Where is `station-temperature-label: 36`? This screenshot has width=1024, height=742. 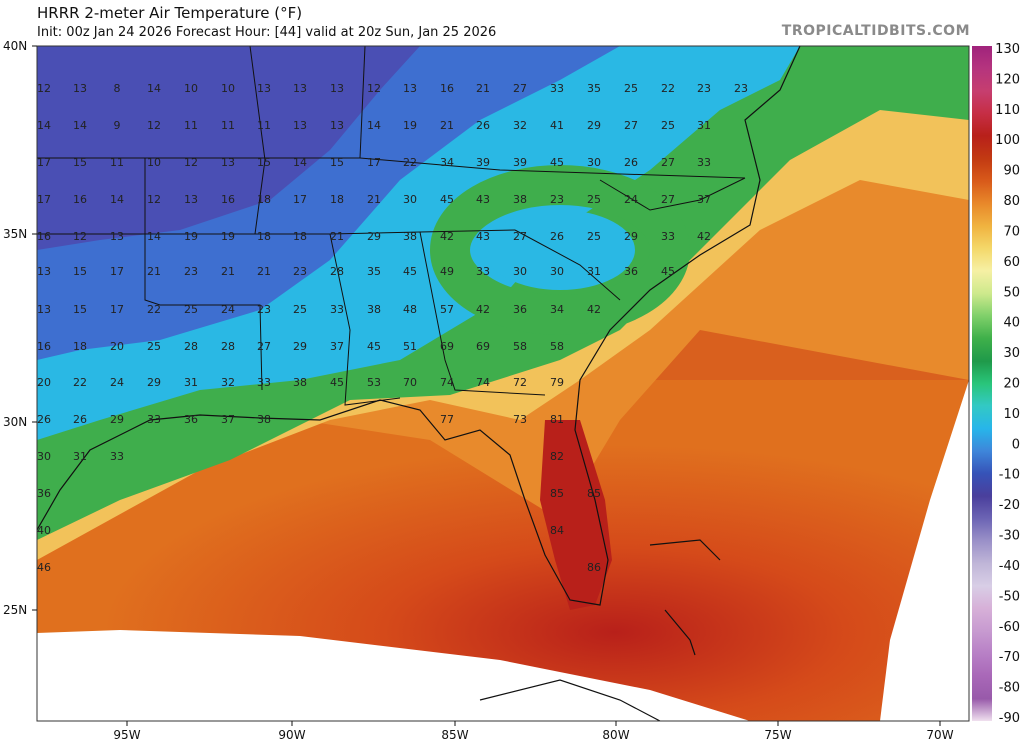 station-temperature-label: 36 is located at coordinates (44, 493).